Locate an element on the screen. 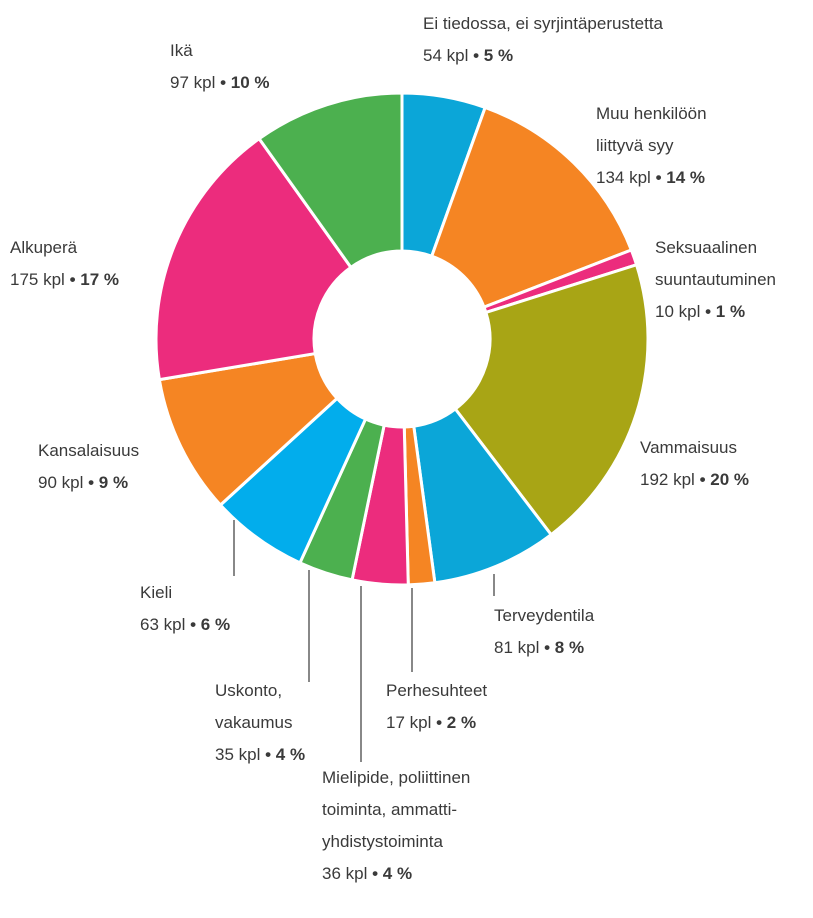 The height and width of the screenshot is (918, 813). category-label: Vammaisuus is located at coordinates (688, 447).